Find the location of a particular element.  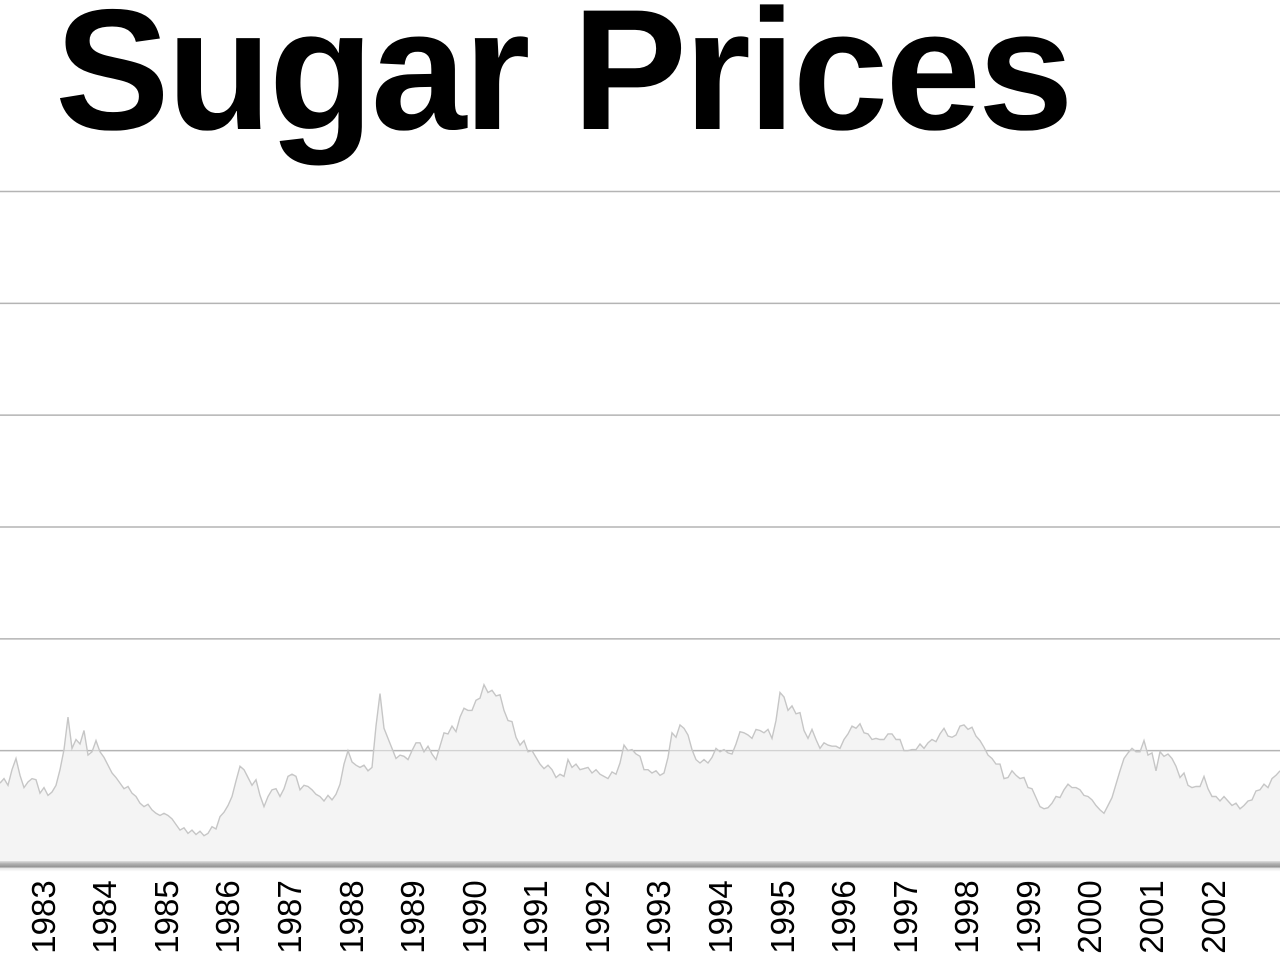

chart-title: Sugar Prices is located at coordinates (564, 83).